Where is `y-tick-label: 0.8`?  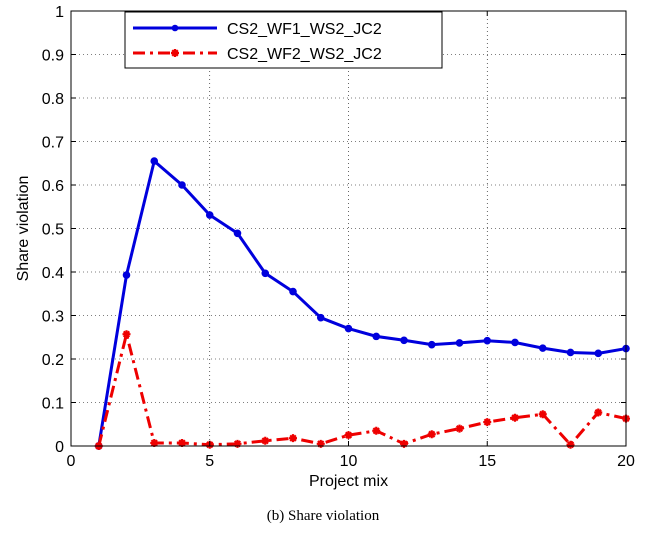
y-tick-label: 0.8 is located at coordinates (53, 99).